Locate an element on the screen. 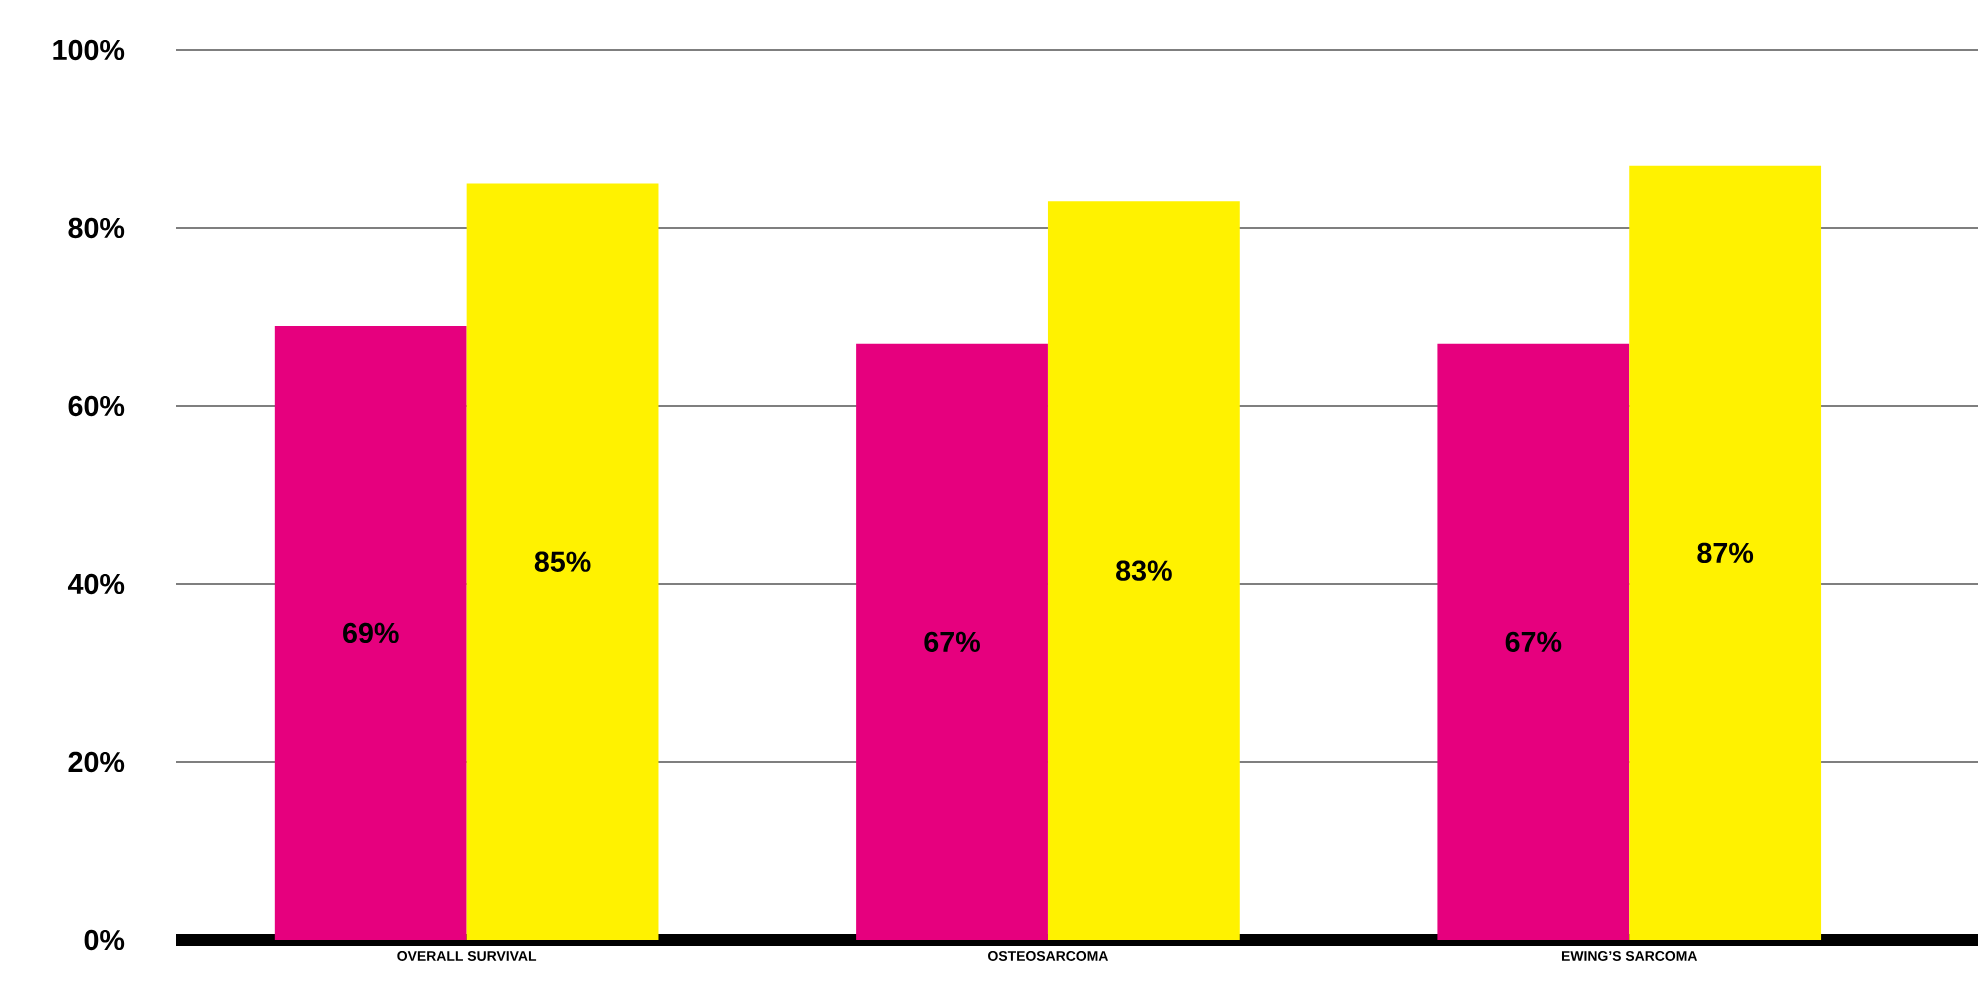 The width and height of the screenshot is (1978, 1002). y-tick-label: 0% is located at coordinates (104, 940).